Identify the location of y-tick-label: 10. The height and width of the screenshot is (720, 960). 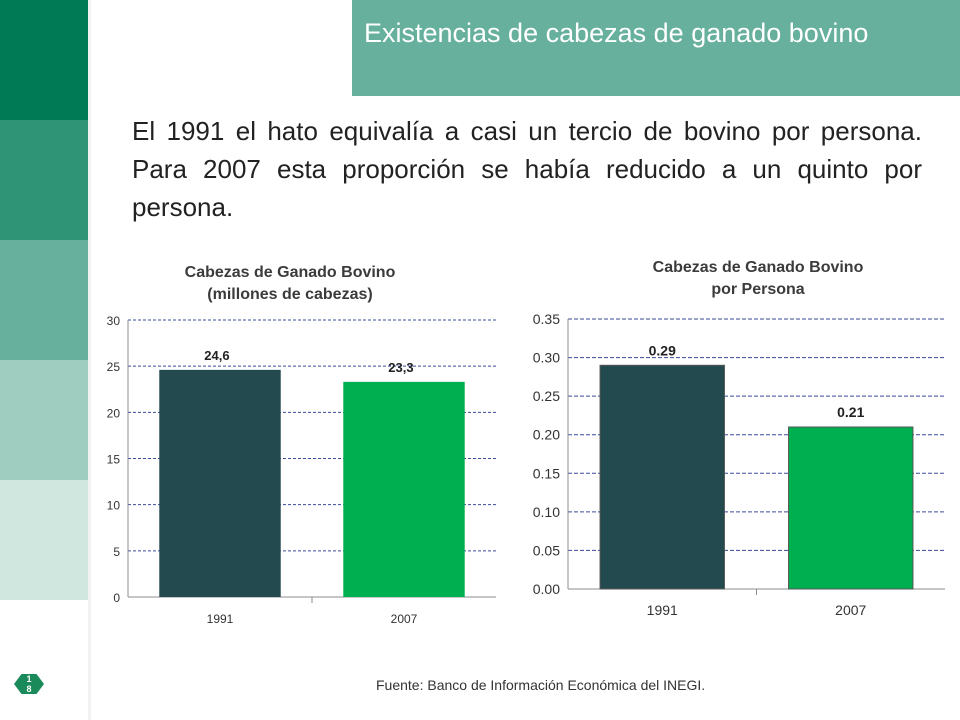
(114, 506).